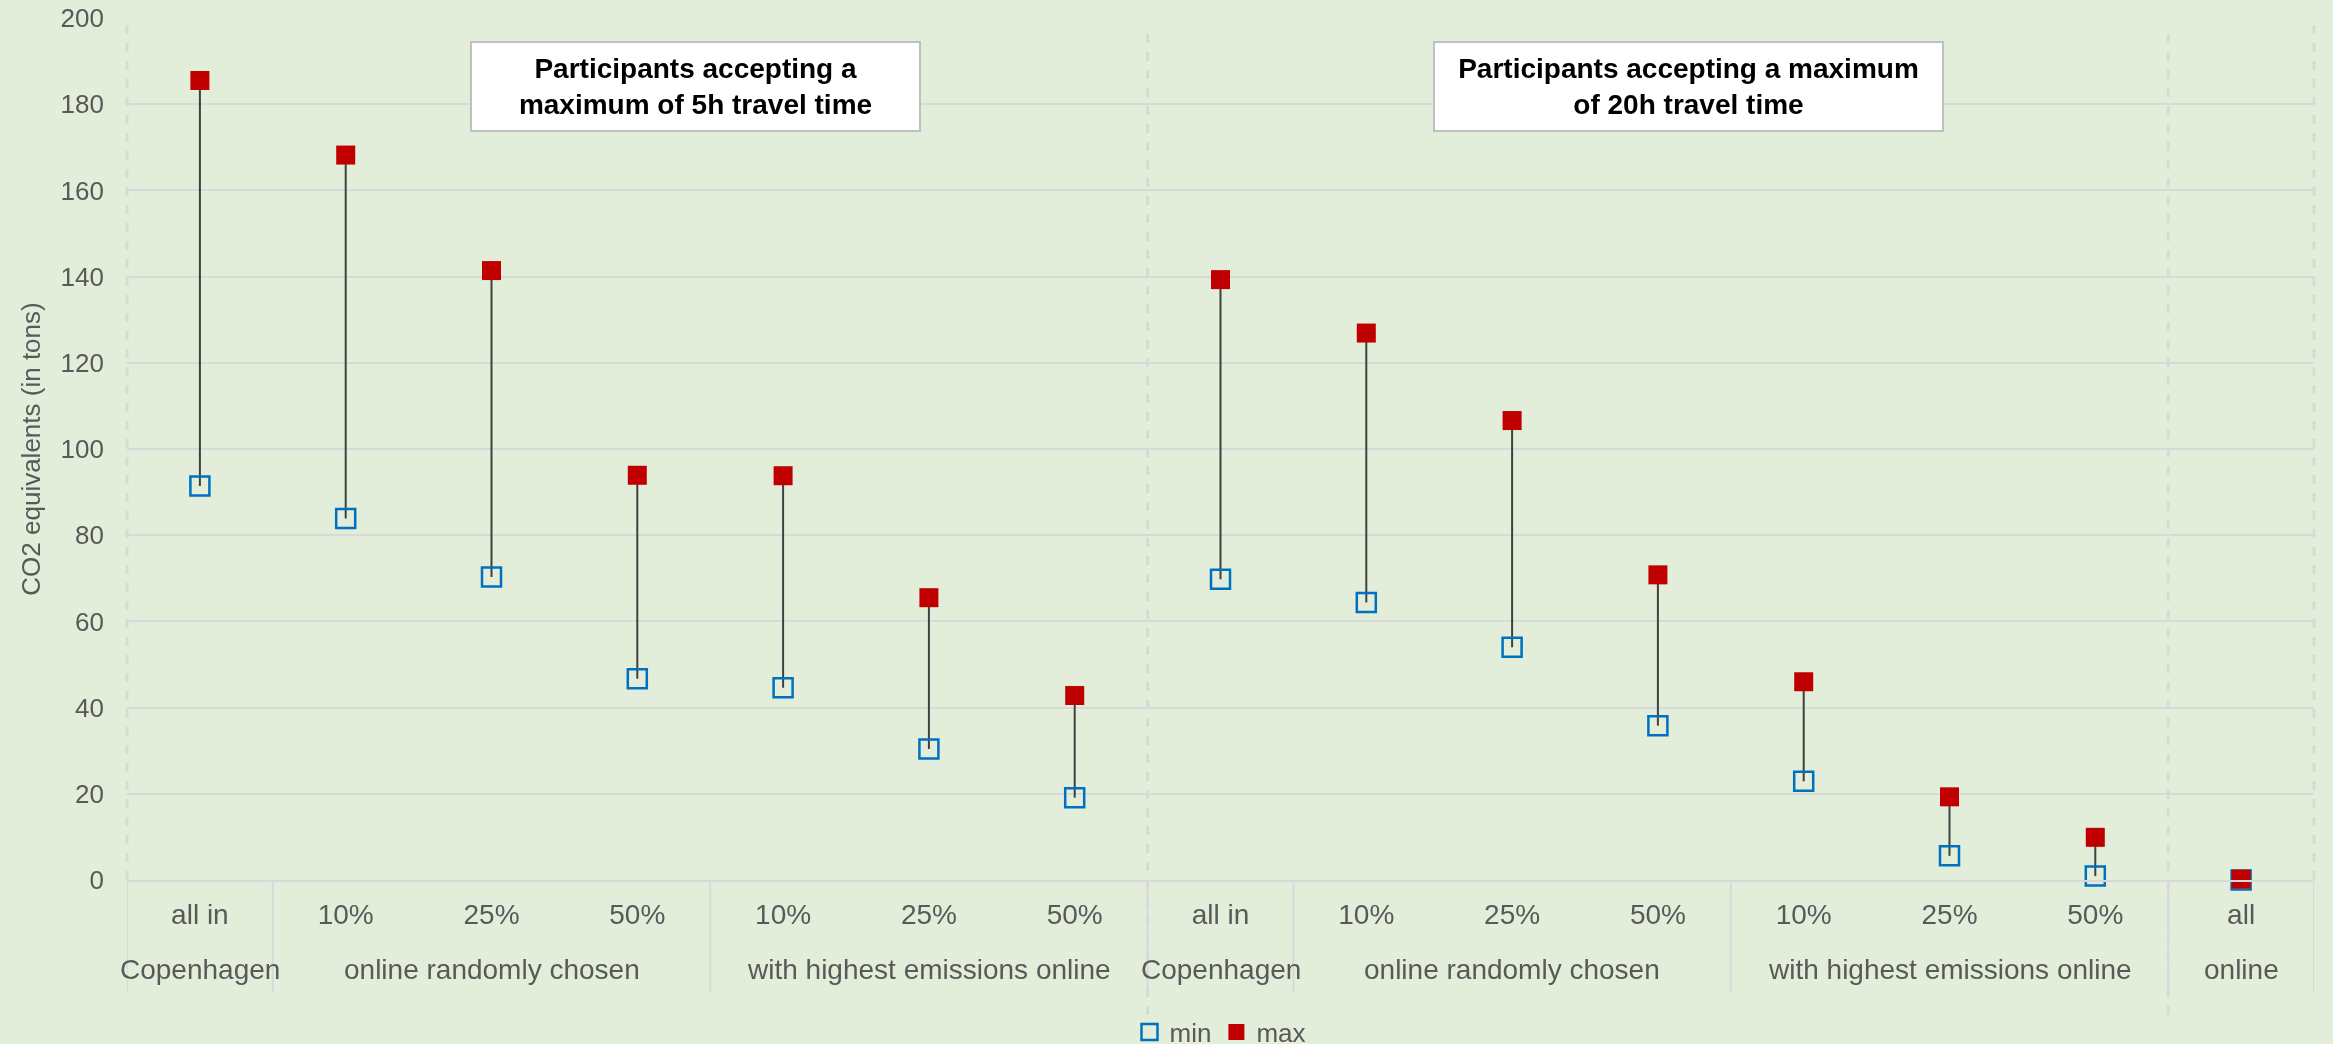  I want to click on y-tick-label: 0, so click(96, 880).